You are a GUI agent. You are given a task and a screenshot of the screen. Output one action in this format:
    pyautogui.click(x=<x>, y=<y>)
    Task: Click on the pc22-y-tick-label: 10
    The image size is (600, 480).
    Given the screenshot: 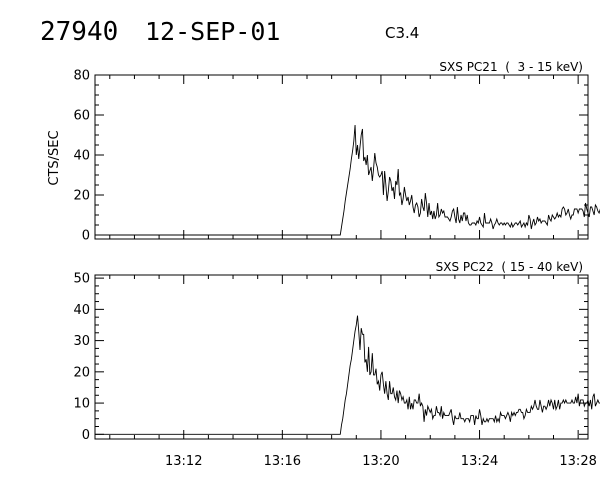 What is the action you would take?
    pyautogui.click(x=81, y=404)
    